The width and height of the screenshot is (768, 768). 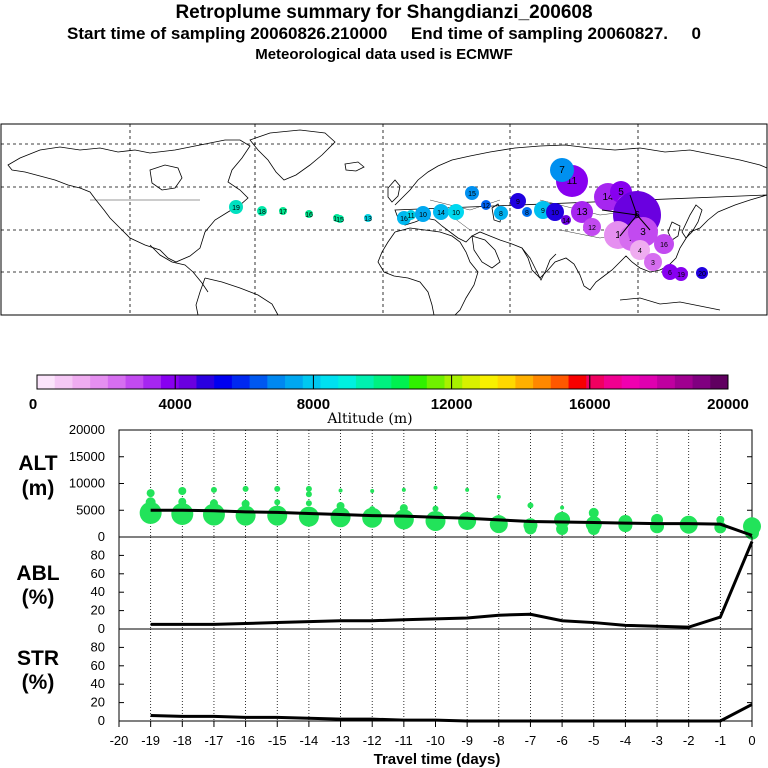 I want to click on panel-label: ALT, so click(x=37, y=463).